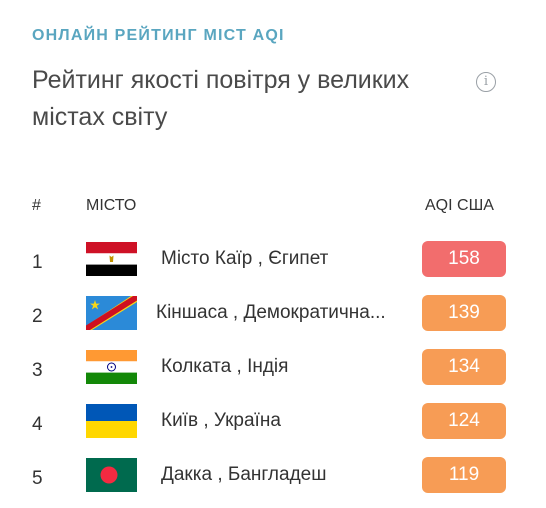  Describe the element at coordinates (464, 259) in the screenshot. I see `aqi-badge: 158` at that location.